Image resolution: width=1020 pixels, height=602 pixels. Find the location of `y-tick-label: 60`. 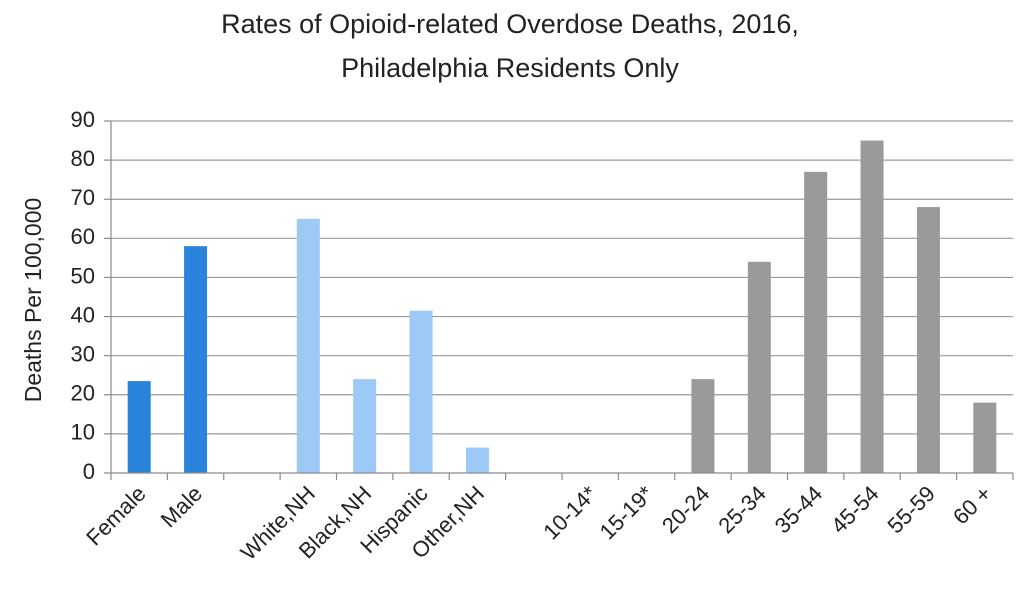

y-tick-label: 60 is located at coordinates (83, 236).